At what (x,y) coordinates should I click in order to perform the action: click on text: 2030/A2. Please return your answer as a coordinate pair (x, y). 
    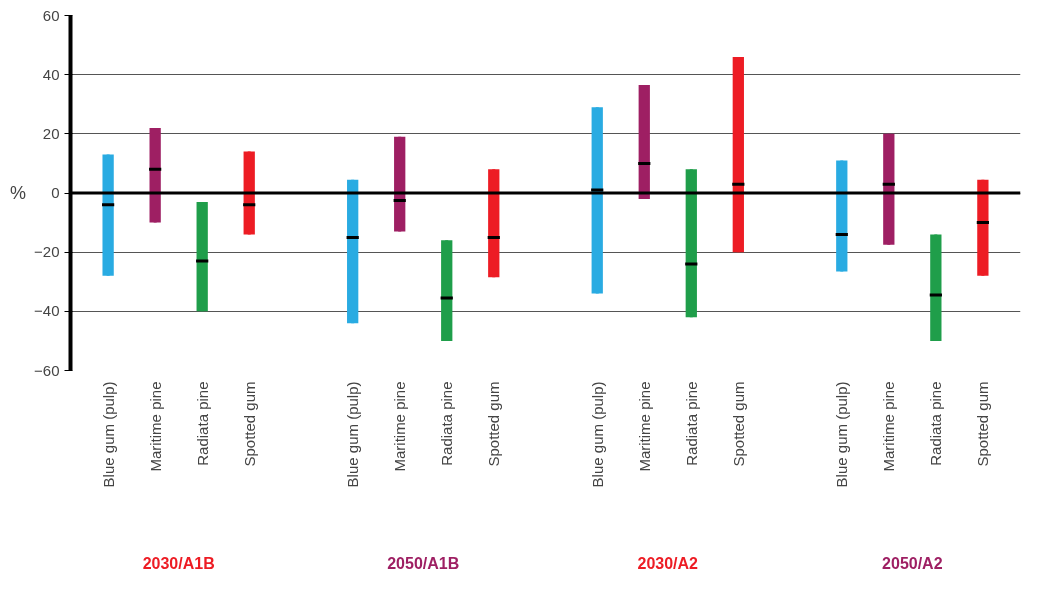
    Looking at the image, I should click on (668, 563).